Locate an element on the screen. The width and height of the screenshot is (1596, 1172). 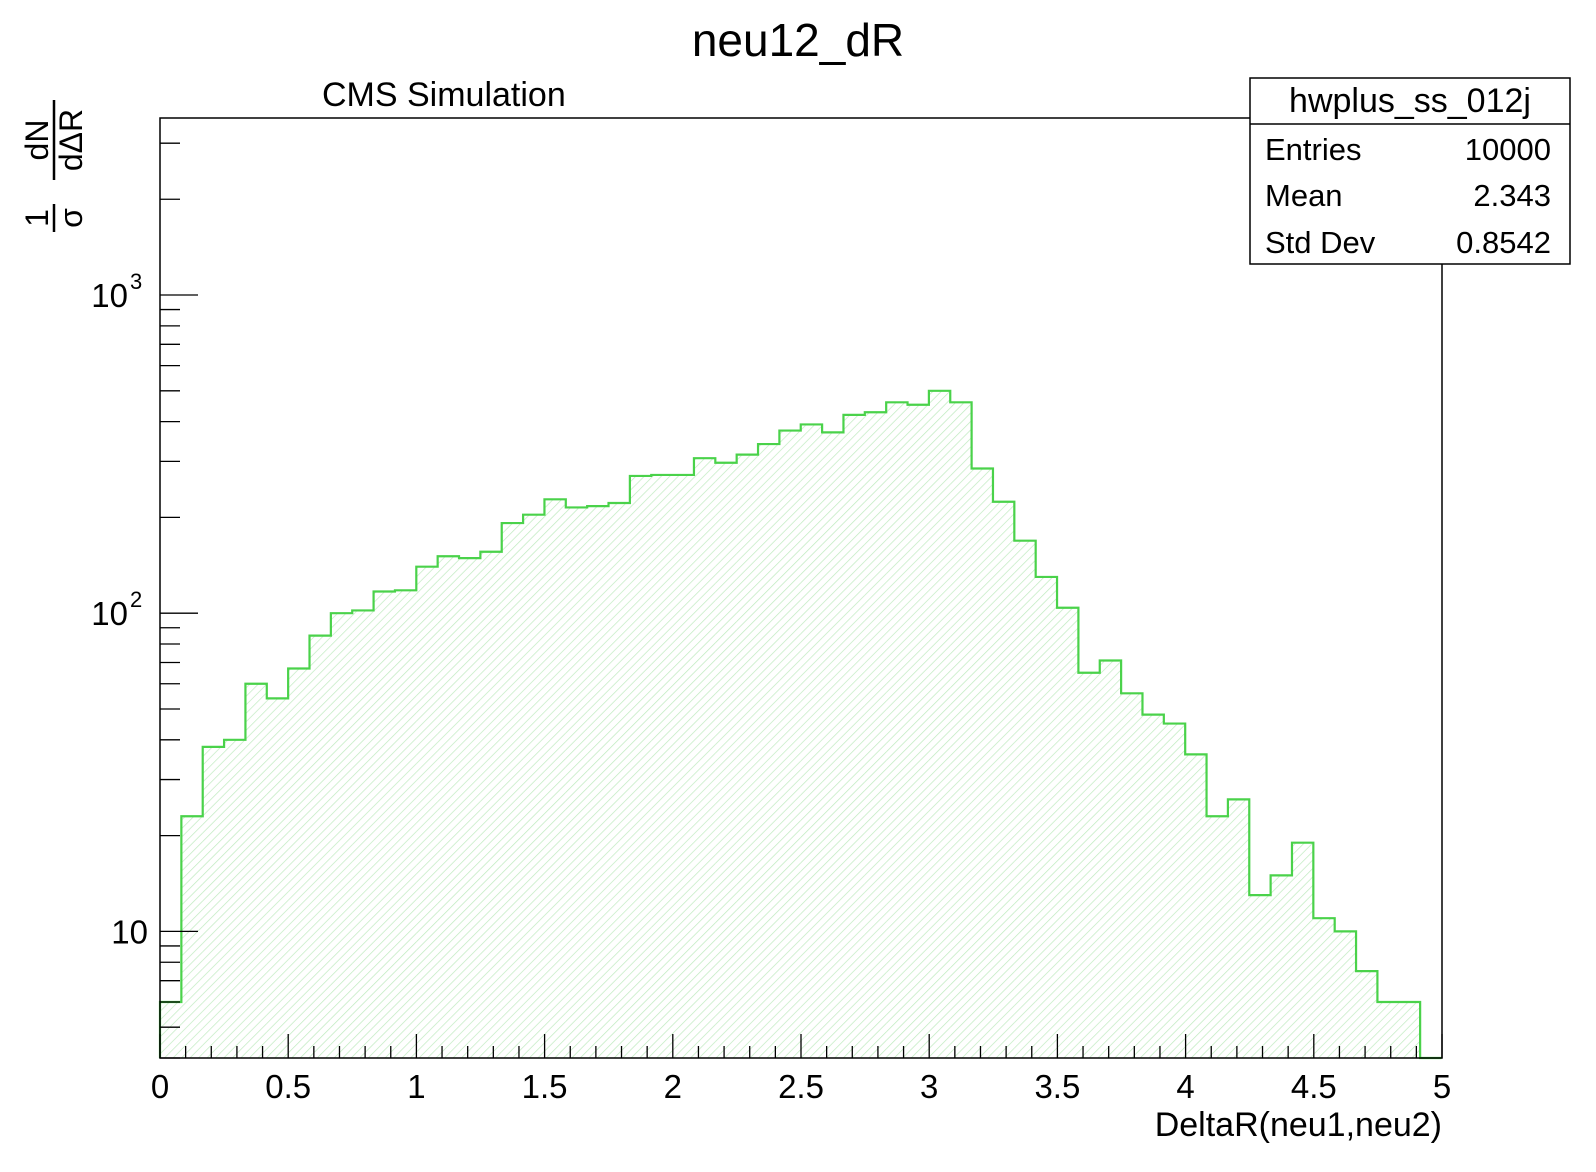
chart-title: neu12_dR is located at coordinates (798, 40).